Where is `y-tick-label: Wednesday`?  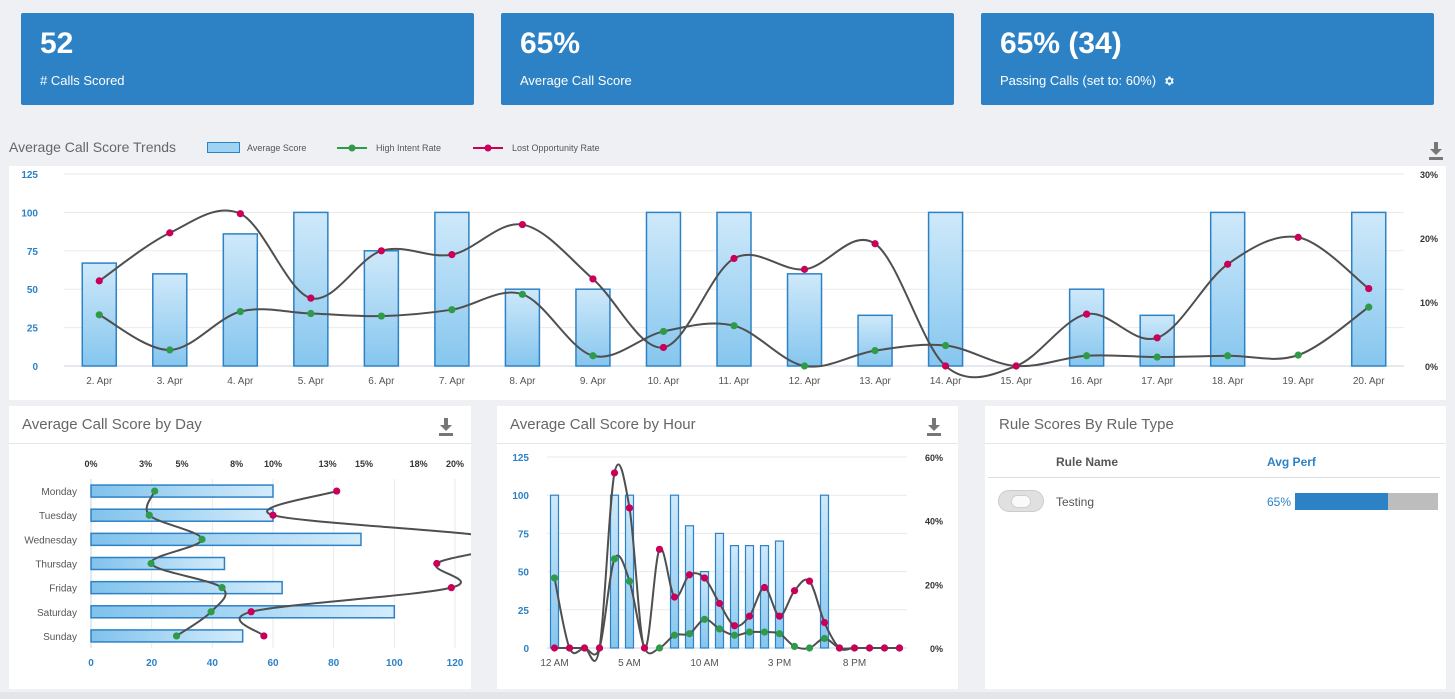
y-tick-label: Wednesday is located at coordinates (50, 540).